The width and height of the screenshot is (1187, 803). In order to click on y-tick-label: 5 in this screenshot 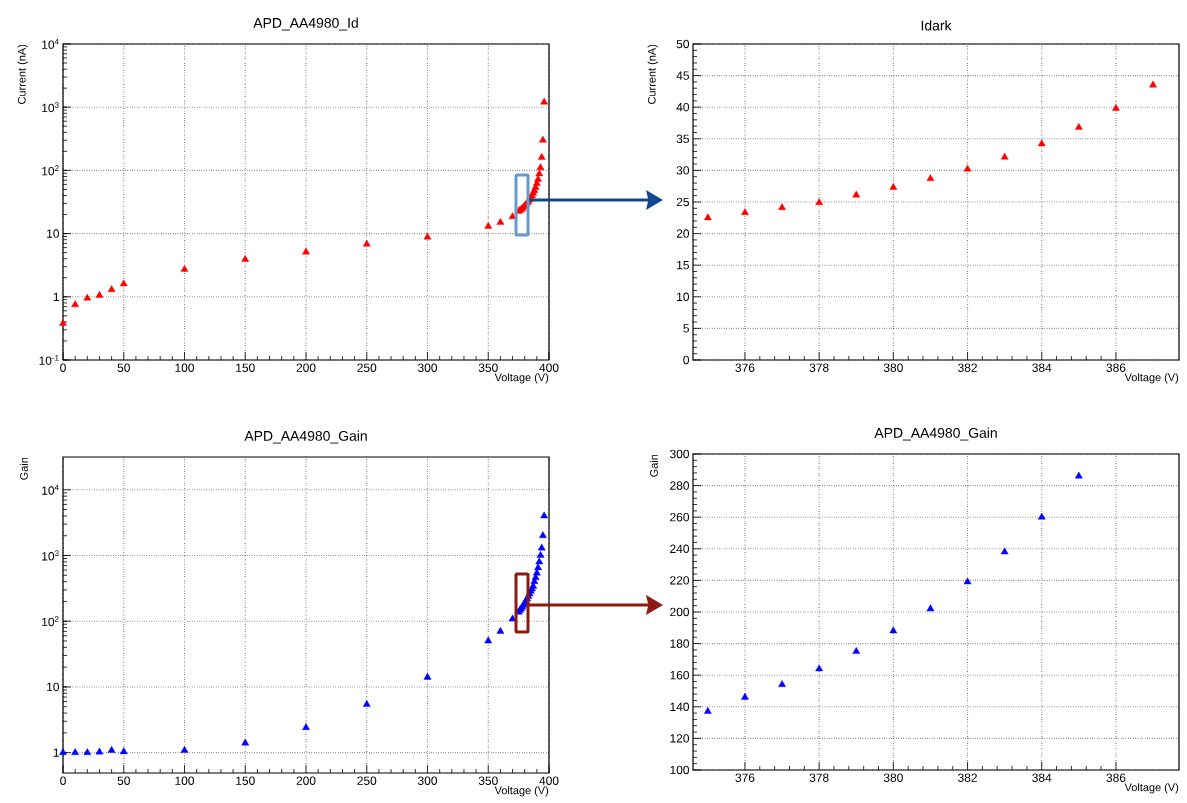, I will do `click(686, 328)`.